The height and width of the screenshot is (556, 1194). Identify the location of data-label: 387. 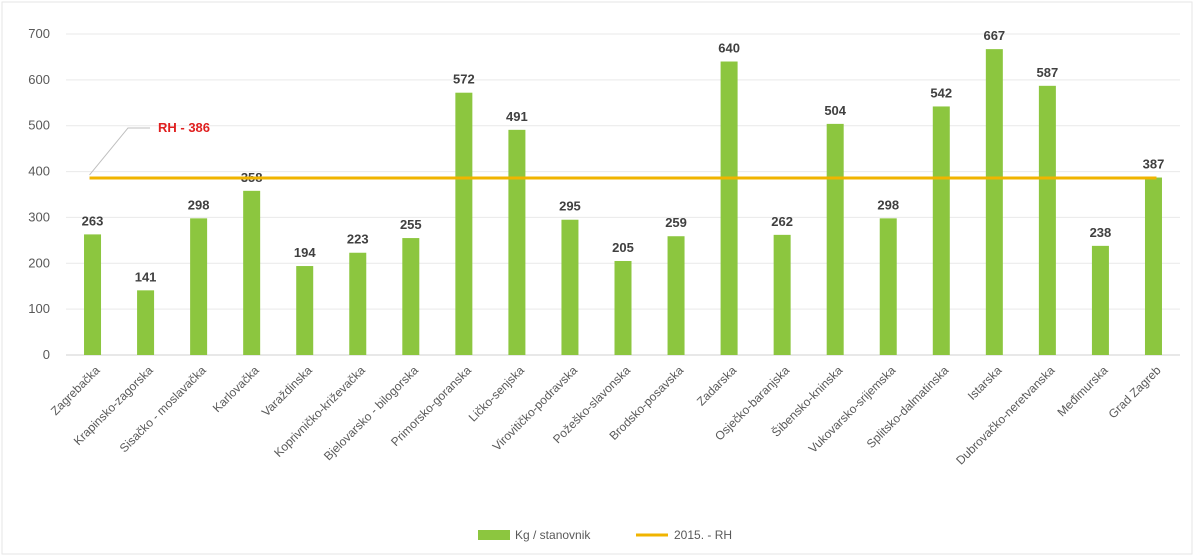
(1154, 164).